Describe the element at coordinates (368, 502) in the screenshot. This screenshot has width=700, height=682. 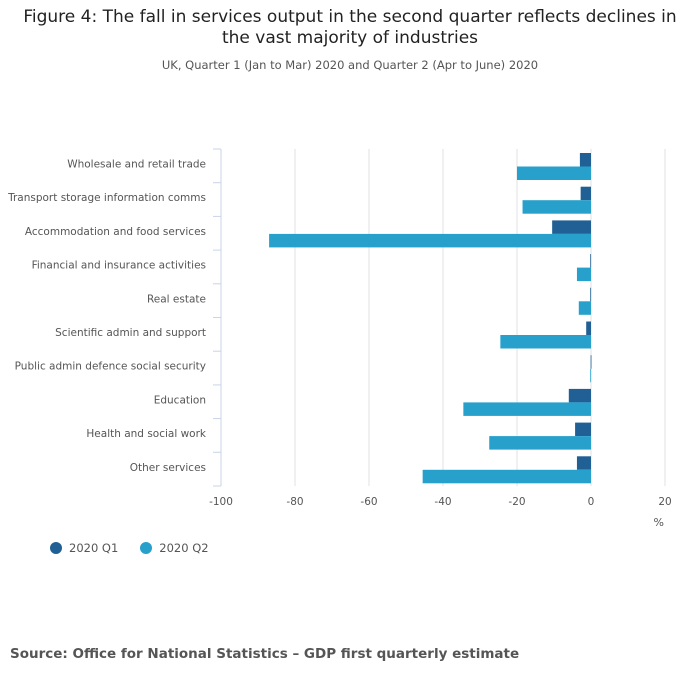
I see `x-tick-label: -60` at that location.